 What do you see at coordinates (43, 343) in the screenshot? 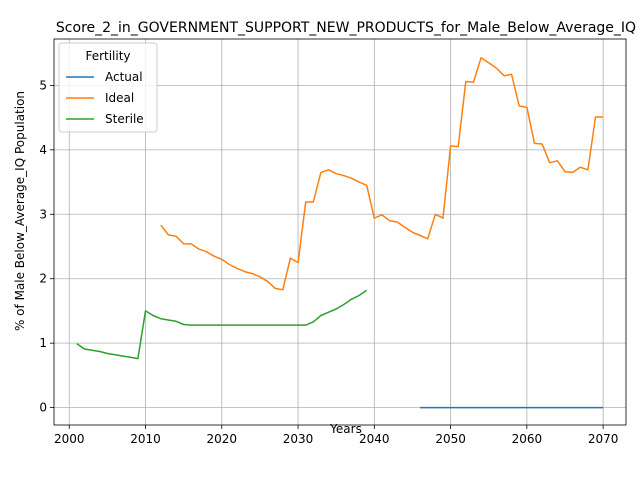
I see `y-tick-label: 1` at bounding box center [43, 343].